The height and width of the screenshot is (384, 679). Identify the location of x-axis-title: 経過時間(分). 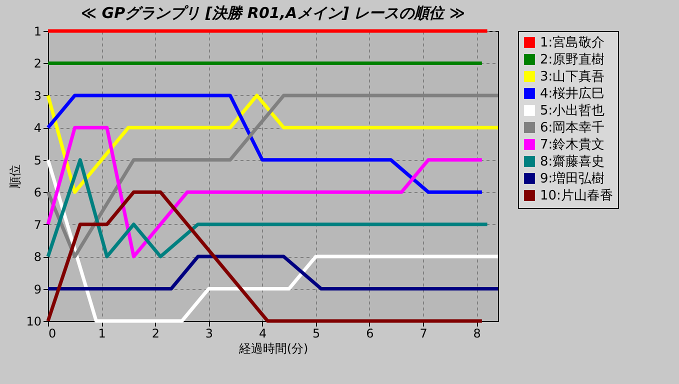
(273, 349).